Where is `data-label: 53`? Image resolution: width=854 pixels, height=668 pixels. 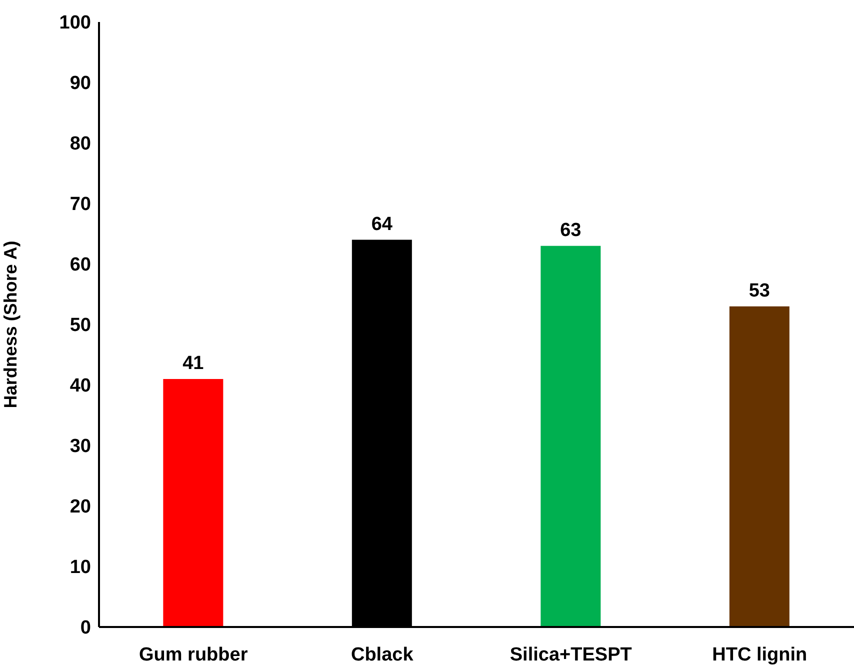
data-label: 53 is located at coordinates (759, 291).